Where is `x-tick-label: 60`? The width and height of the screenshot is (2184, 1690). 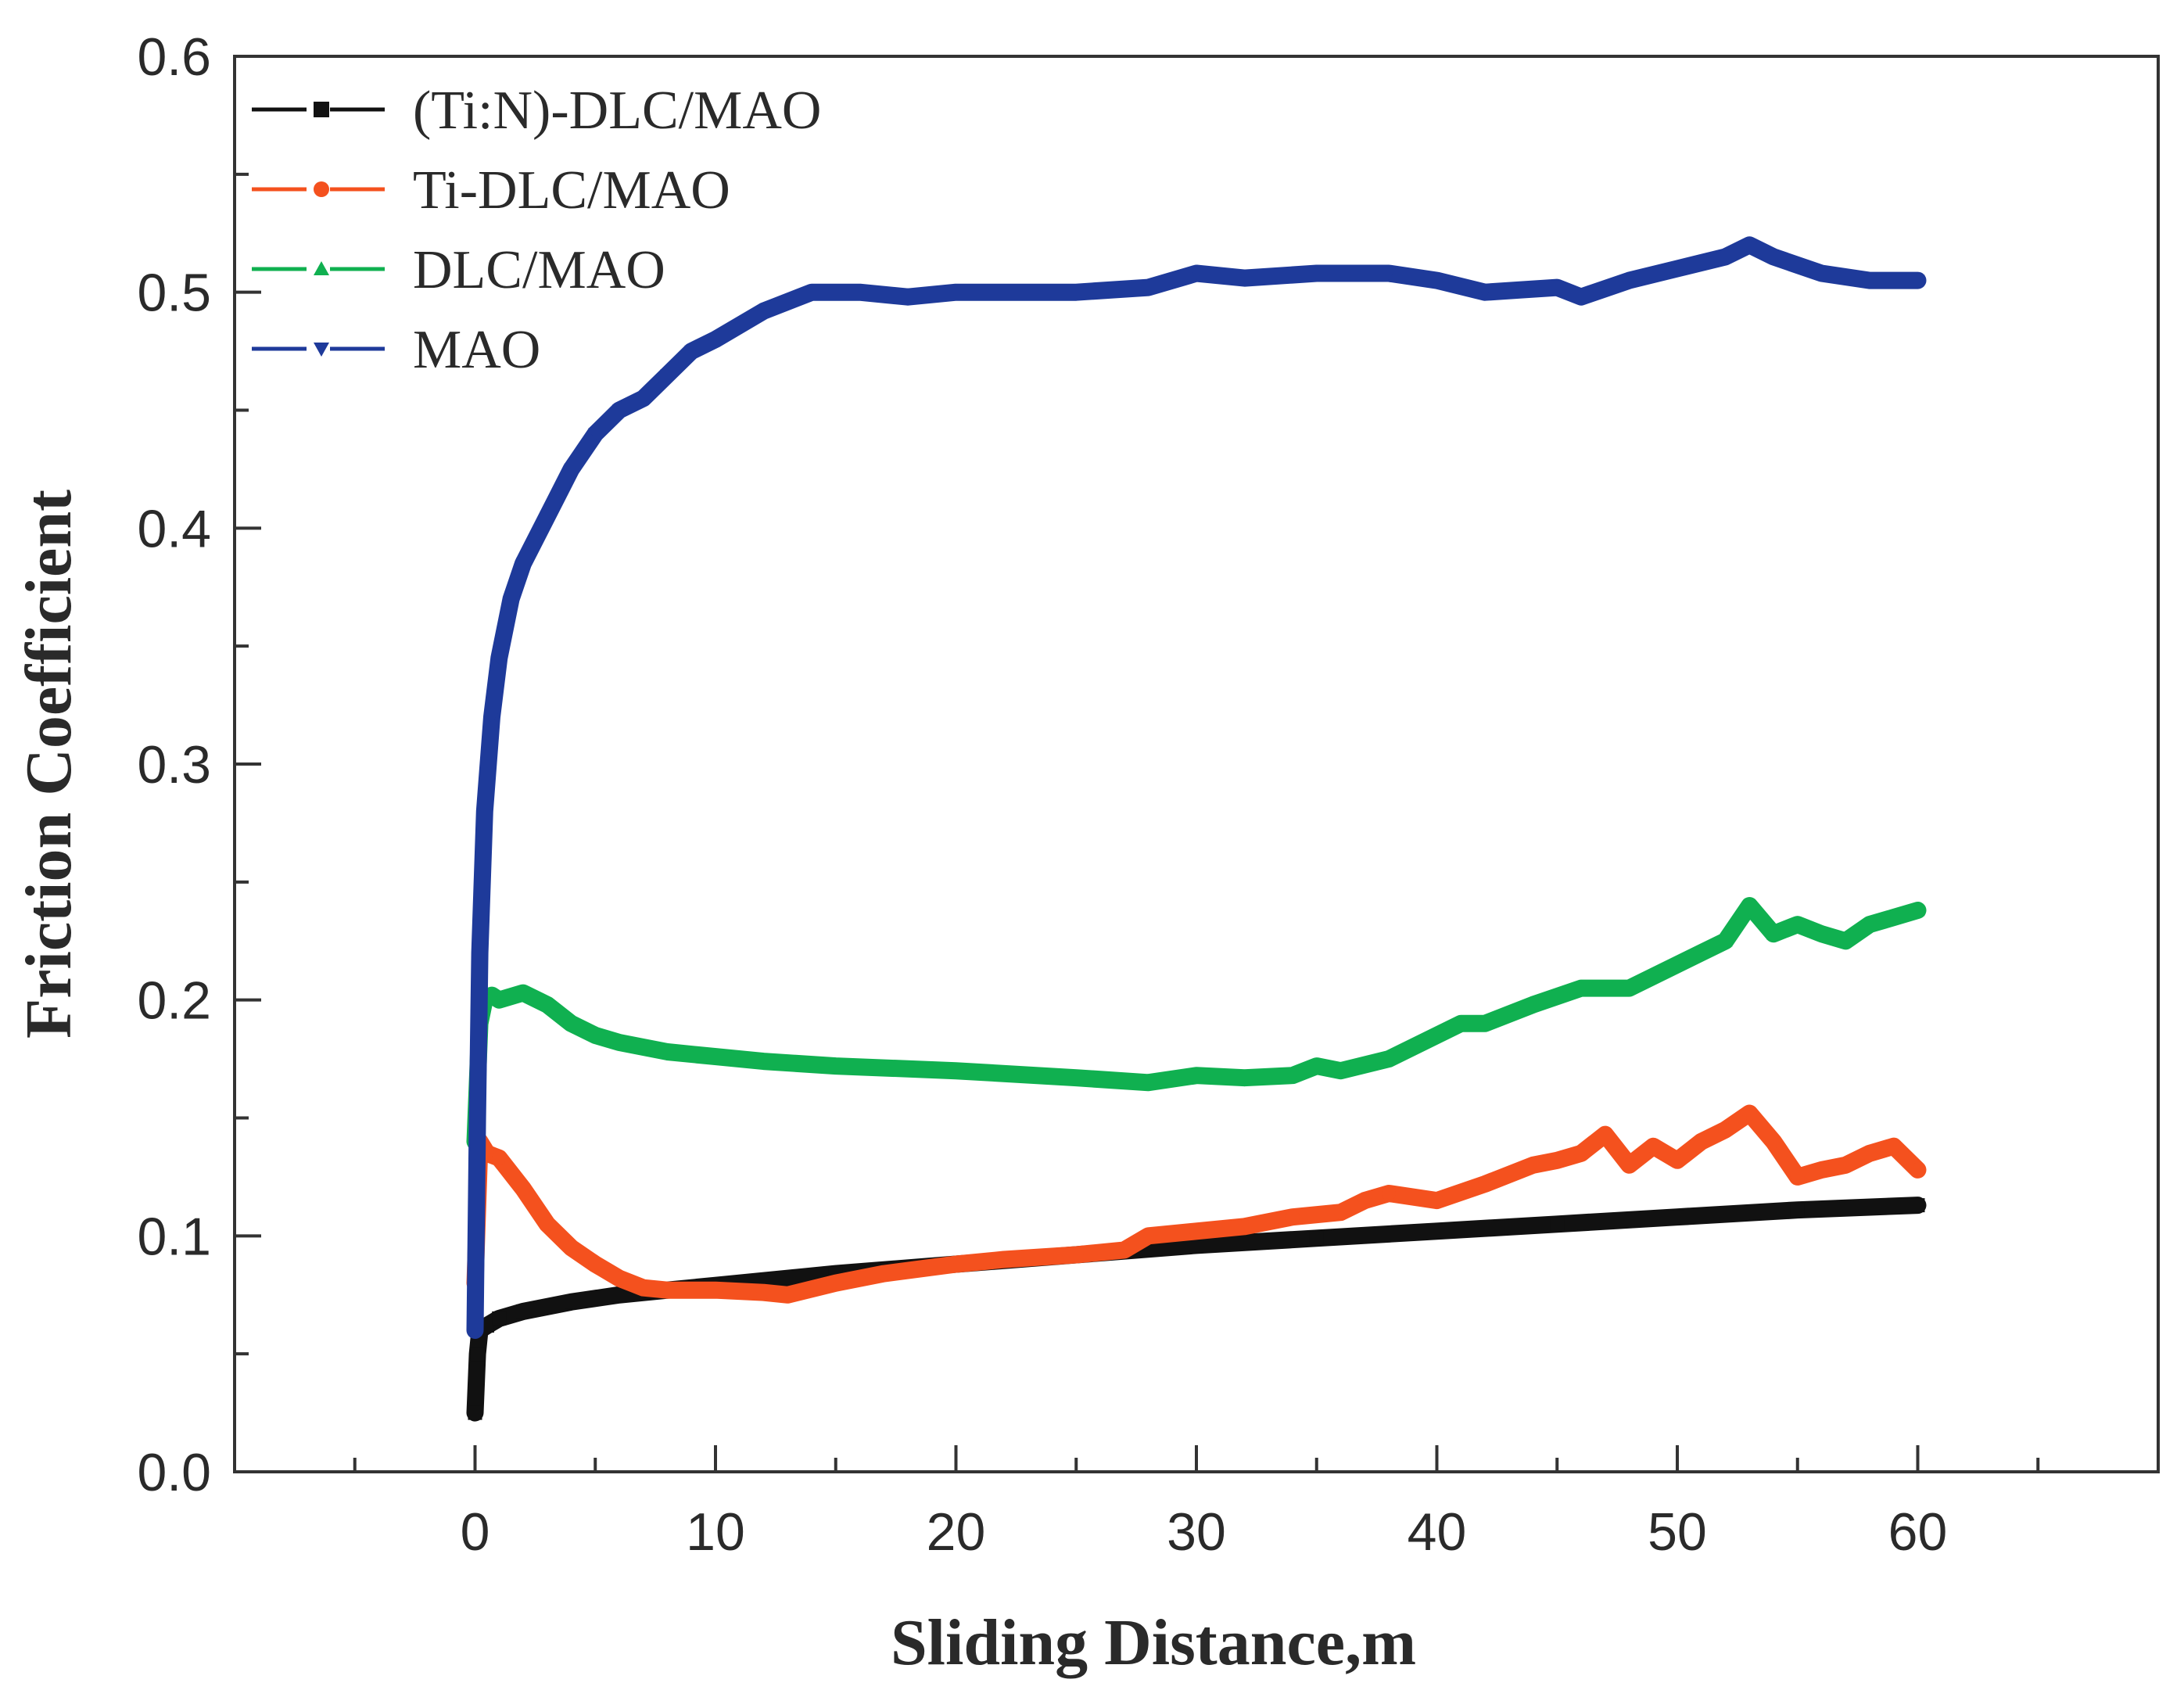 x-tick-label: 60 is located at coordinates (1918, 1532).